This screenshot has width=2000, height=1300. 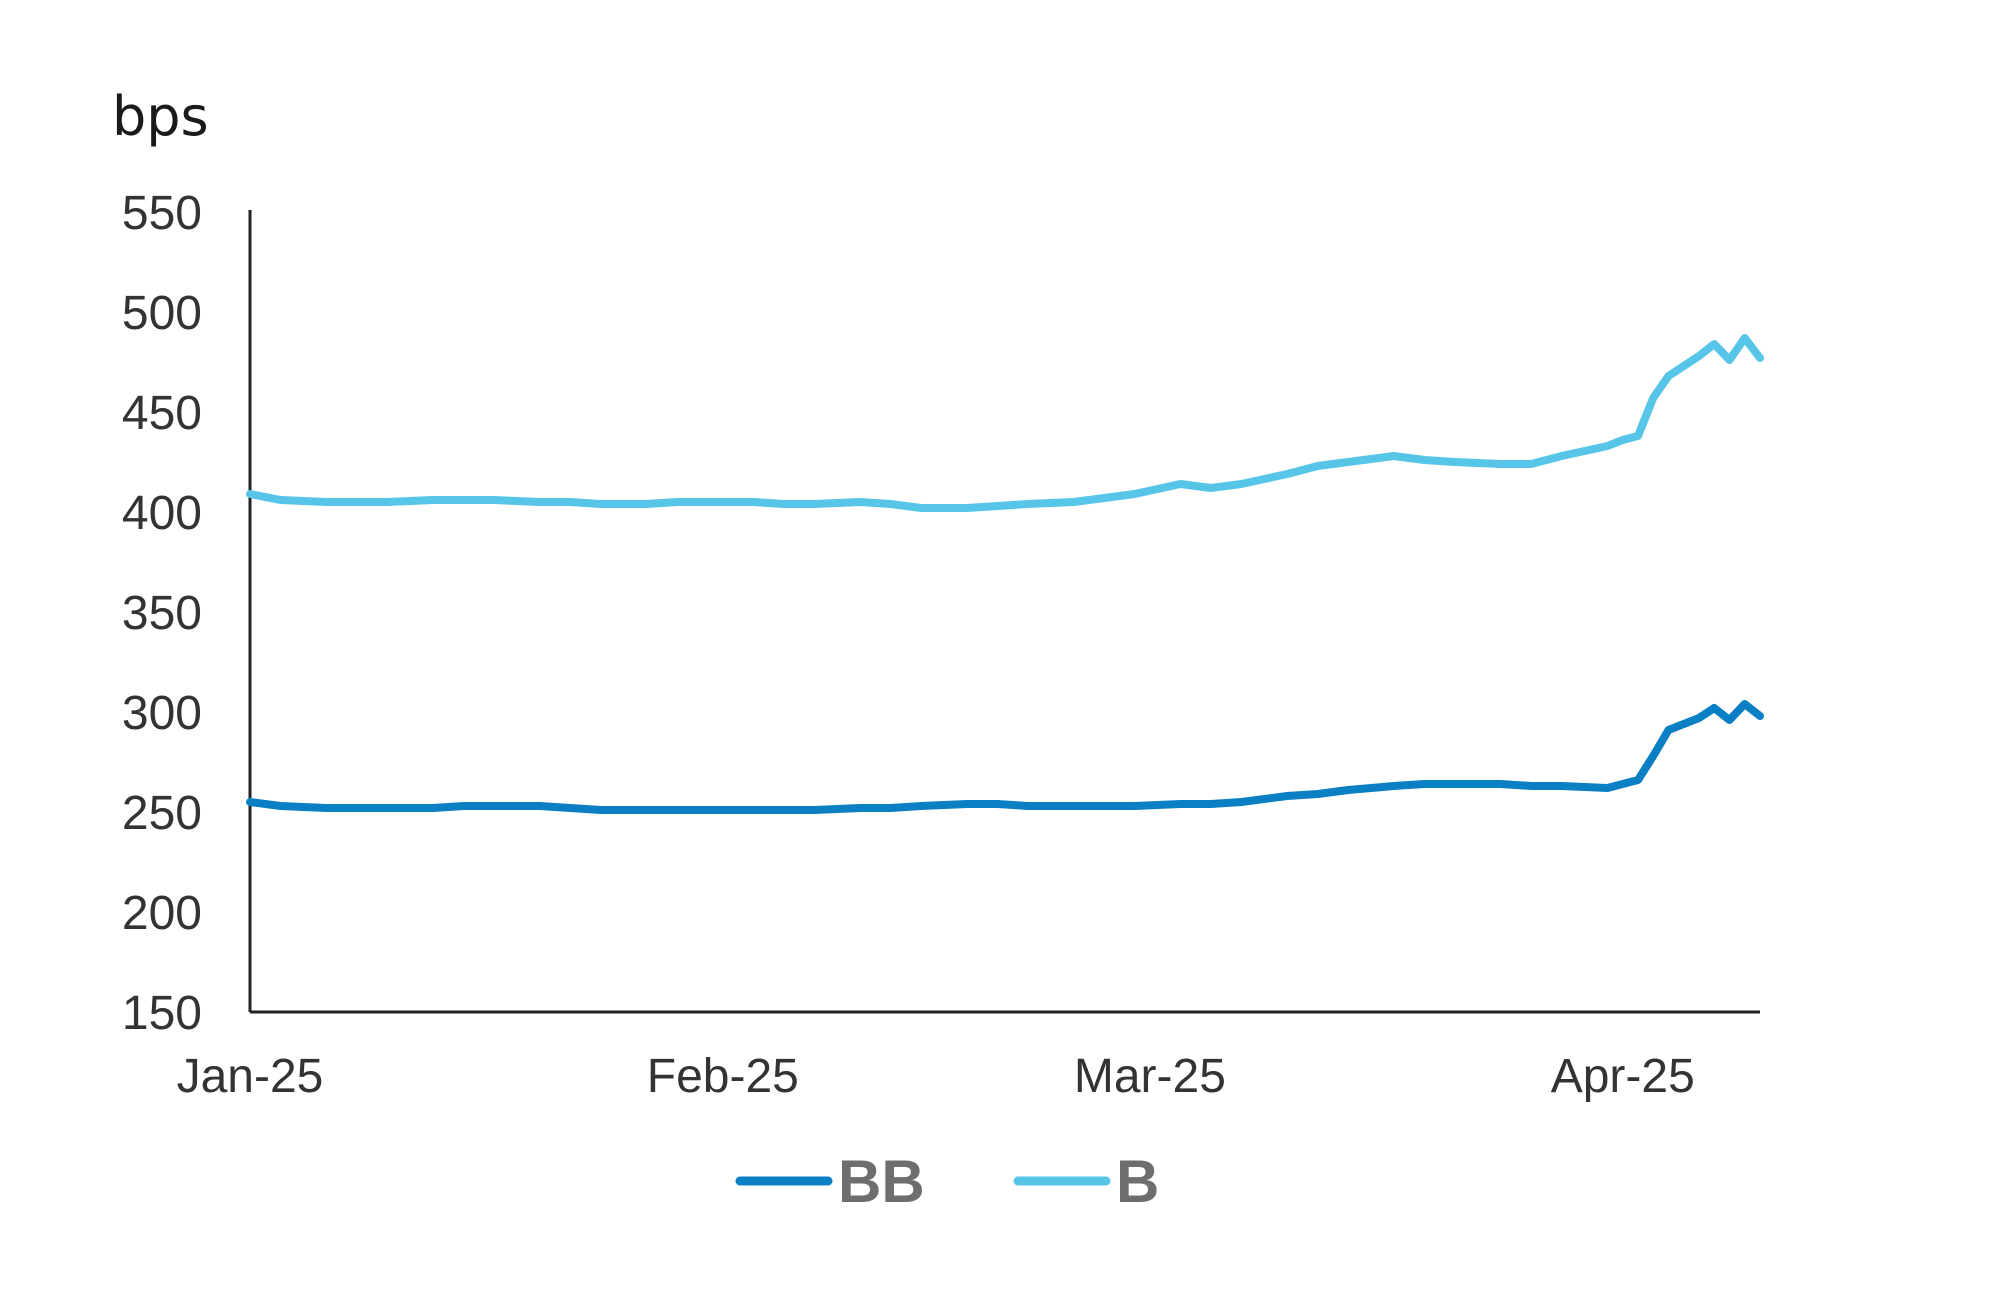 What do you see at coordinates (881, 1181) in the screenshot?
I see `legend-label-bb: BB` at bounding box center [881, 1181].